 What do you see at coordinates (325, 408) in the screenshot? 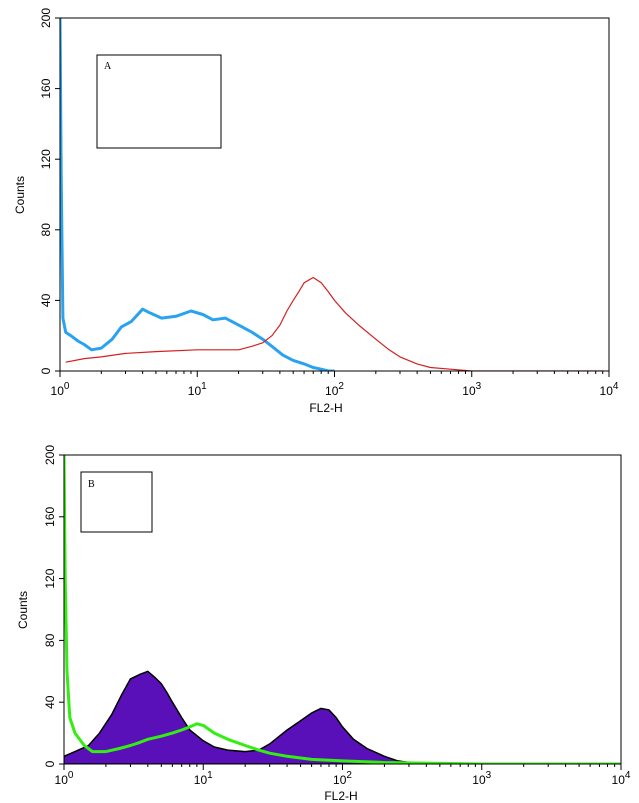
I see `panel-a-x-axis-label: FL2-H` at bounding box center [325, 408].